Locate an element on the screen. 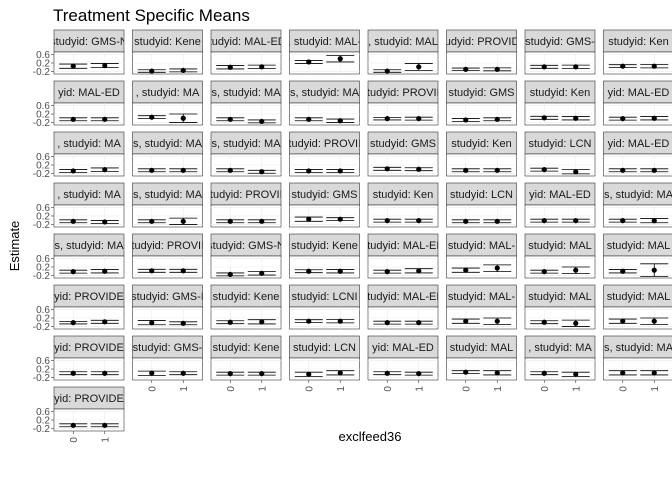  facet-panel: studyid: LCNI is located at coordinates (324, 307).